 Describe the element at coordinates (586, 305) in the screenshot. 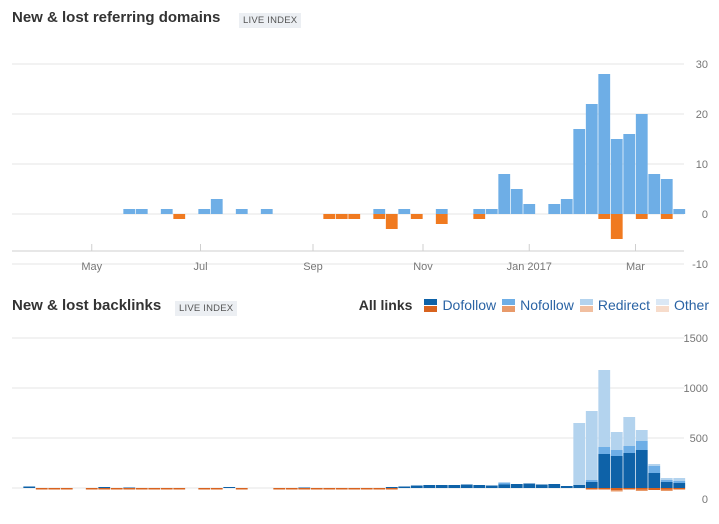

I see `redirect-swatch` at that location.